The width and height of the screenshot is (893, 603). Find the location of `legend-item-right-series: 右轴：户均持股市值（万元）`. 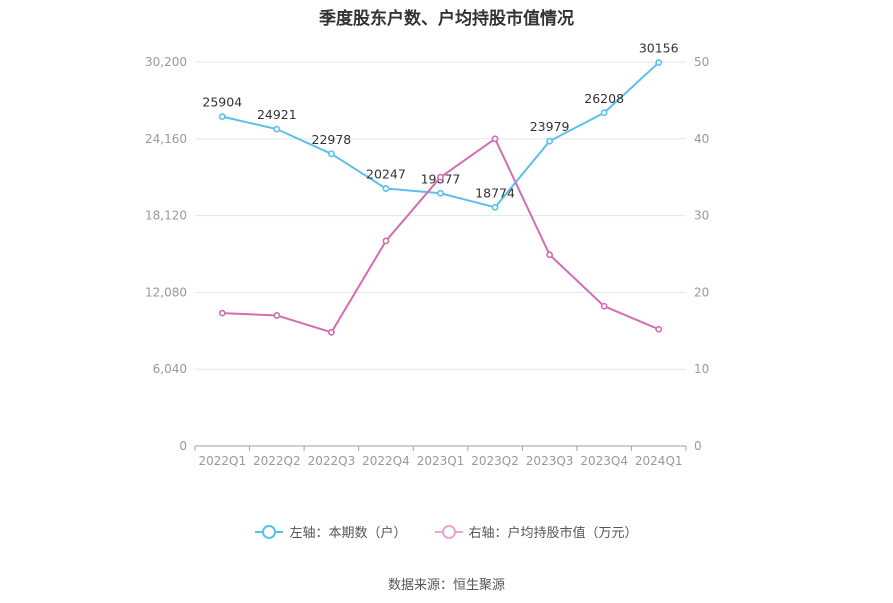

legend-item-right-series: 右轴：户均持股市值（万元） is located at coordinates (536, 531).